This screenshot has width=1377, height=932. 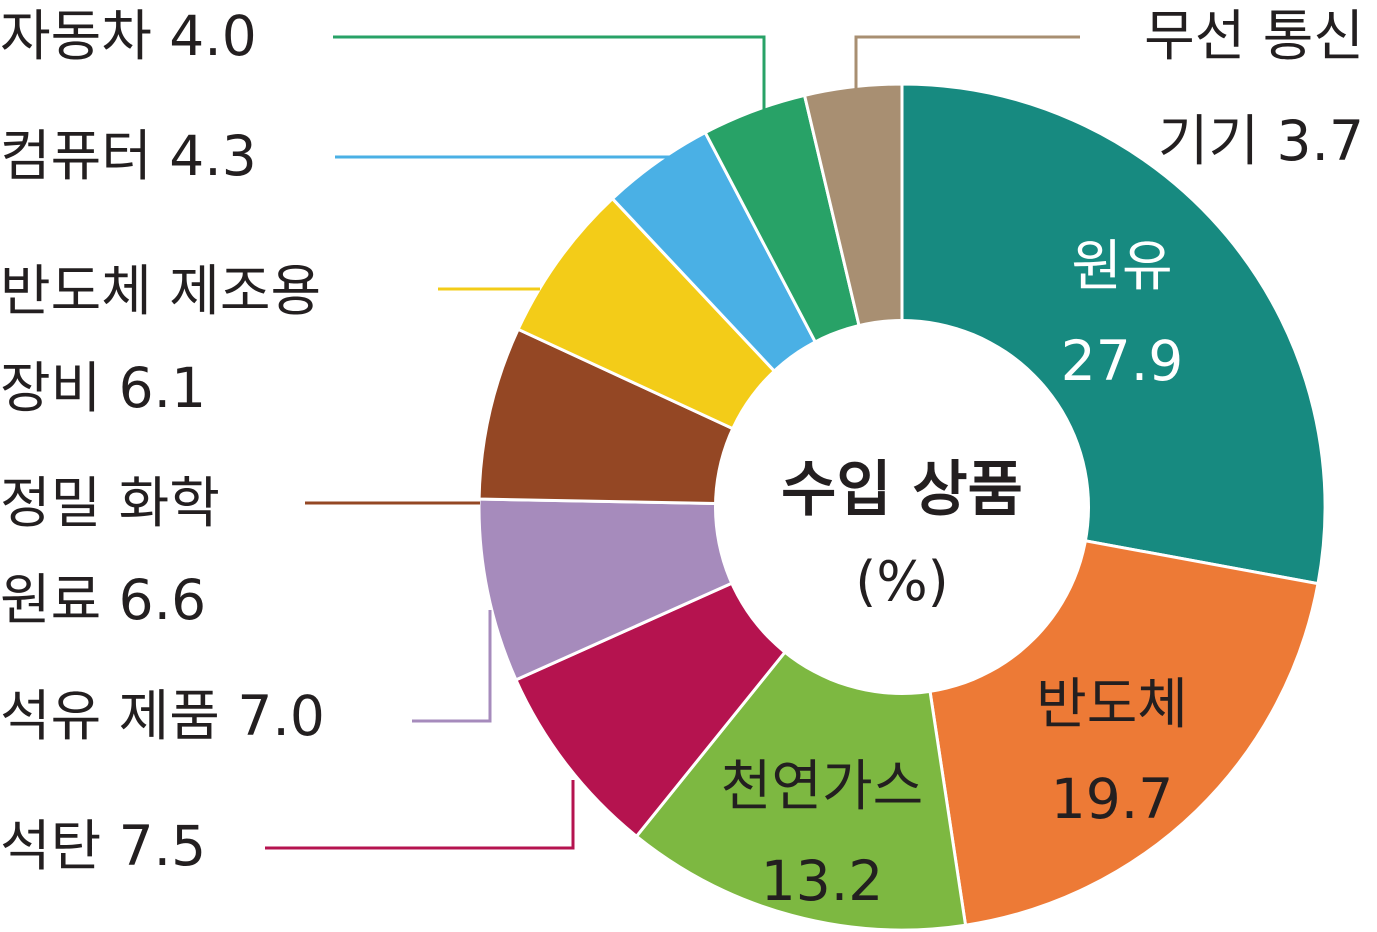 What do you see at coordinates (103, 600) in the screenshot?
I see `slice-label-line: 원료 6.6` at bounding box center [103, 600].